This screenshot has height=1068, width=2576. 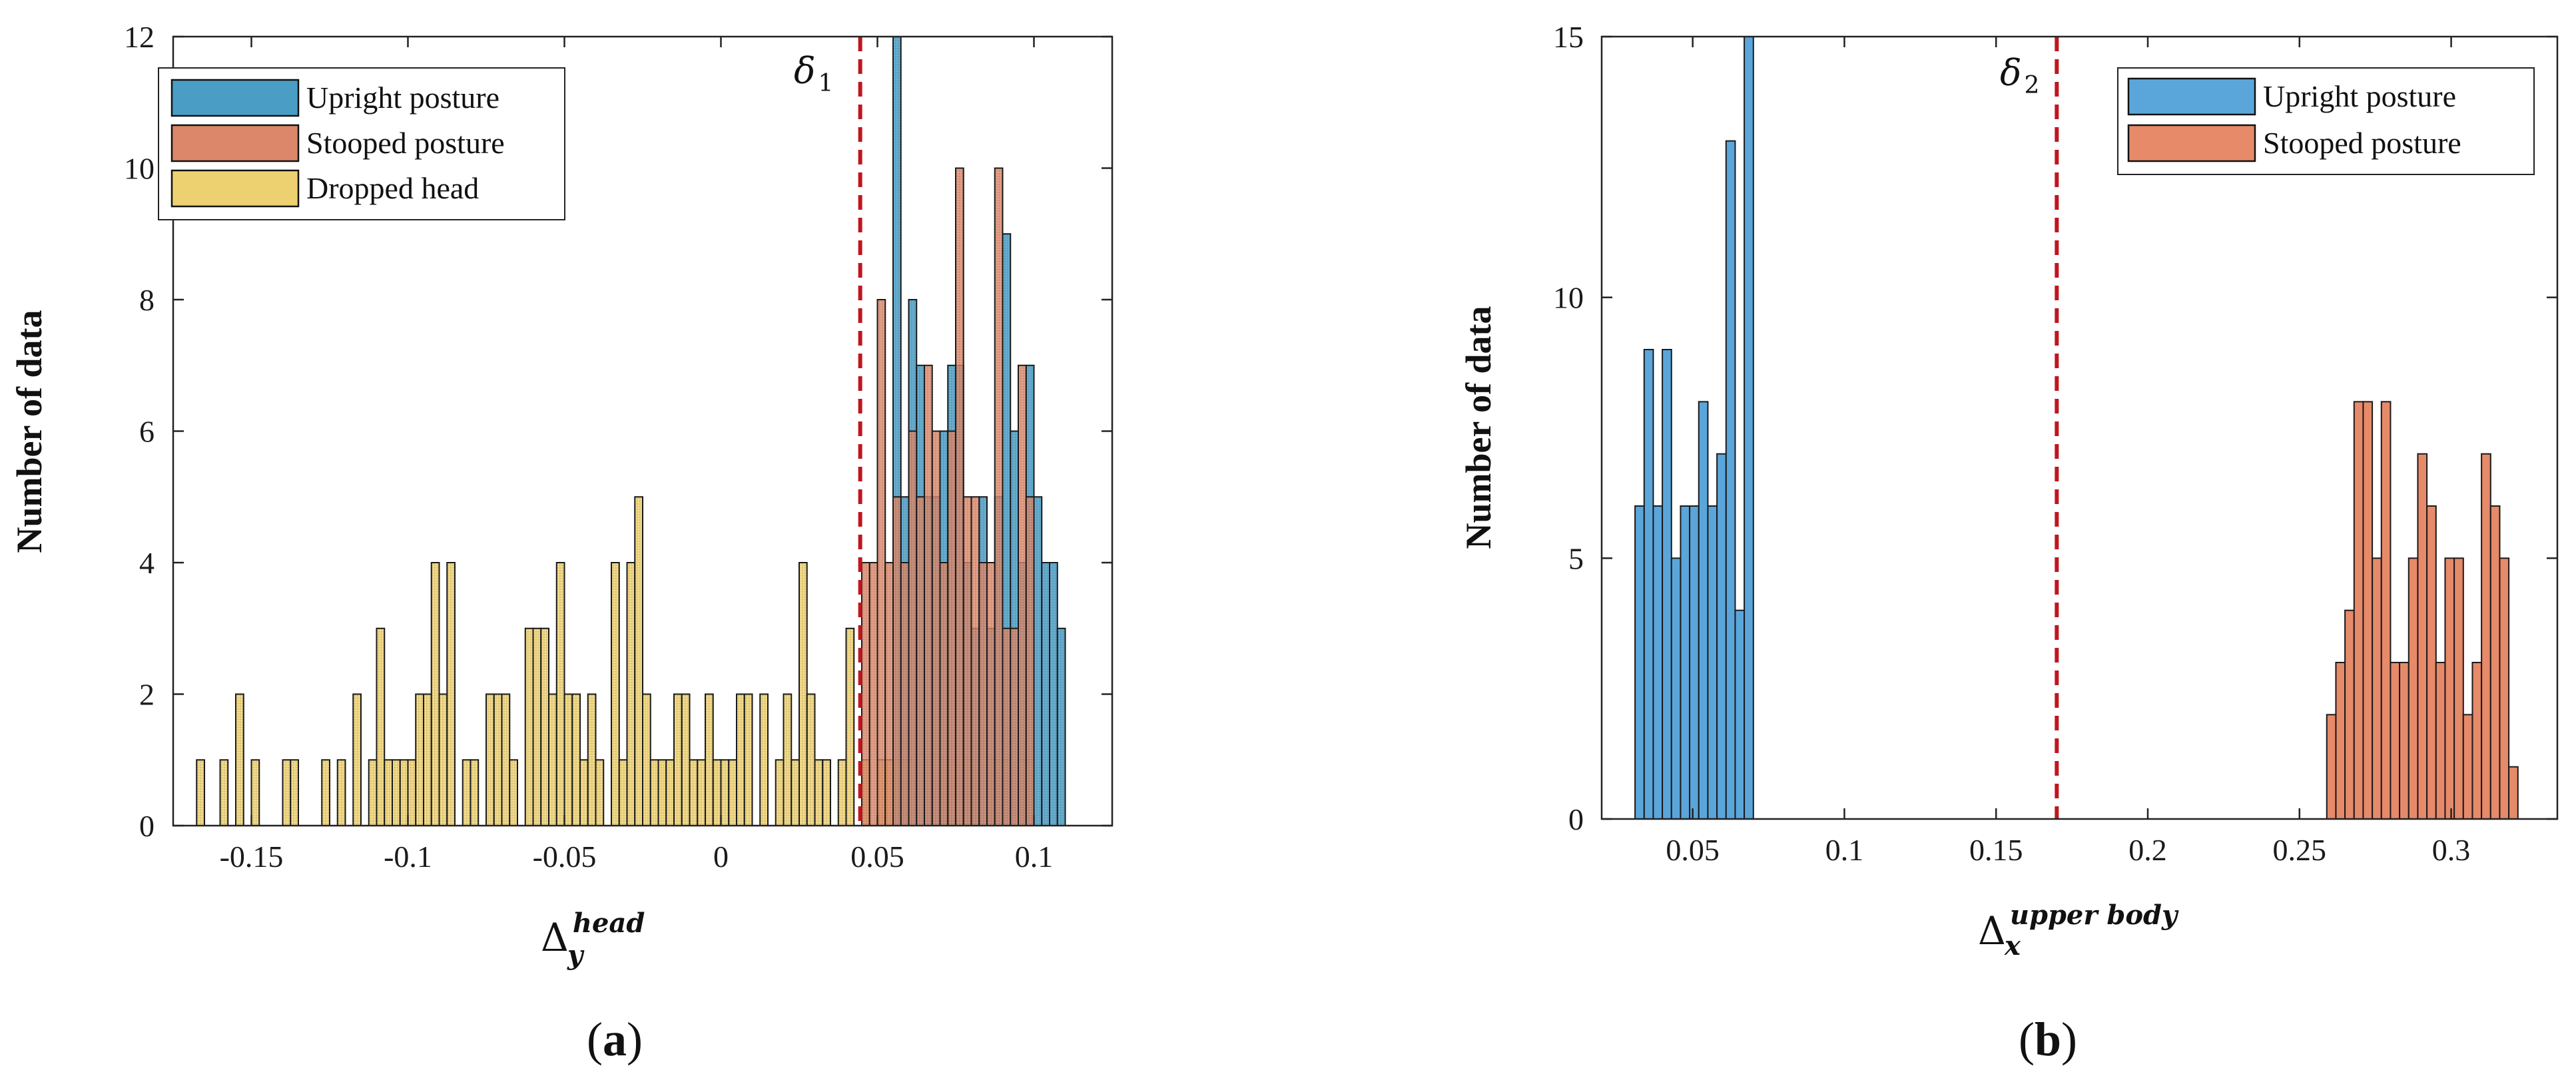 I want to click on panel-a-bar-dropped-head-53-texture, so click(x=748, y=760).